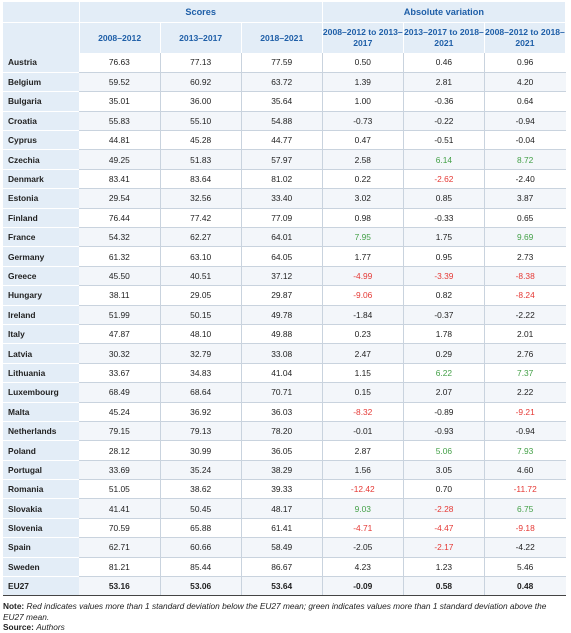  What do you see at coordinates (363, 431) in the screenshot?
I see `value-cell: -0.01` at bounding box center [363, 431].